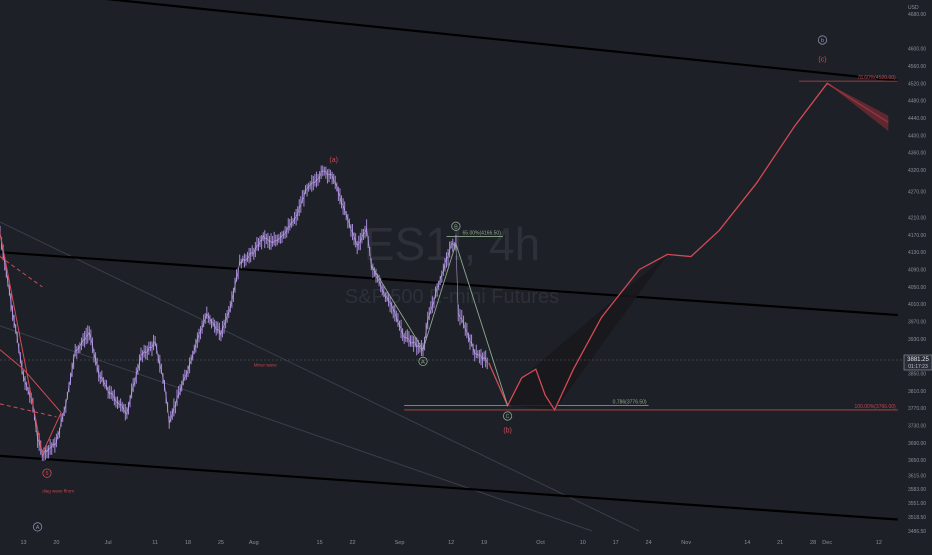 This screenshot has height=555, width=932. I want to click on projection-shadow, so click(587, 332).